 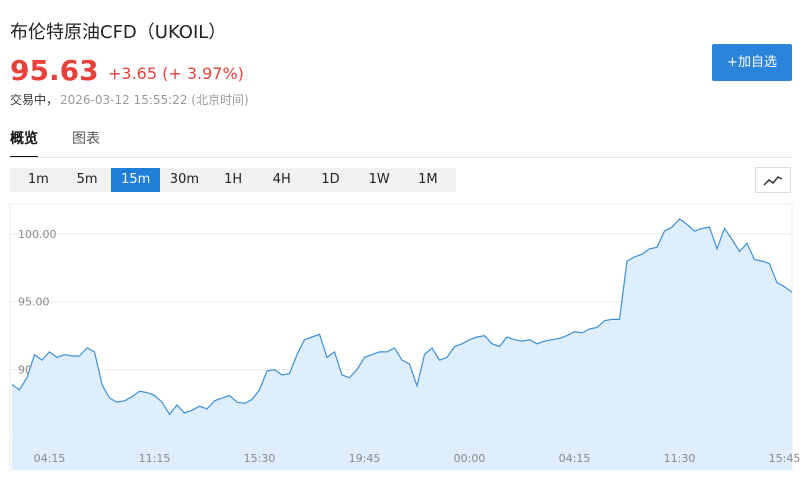 I want to click on interval-bar: 1m 5m 15m 30m 1H 4H 1D 1W 1M, so click(x=233, y=180).